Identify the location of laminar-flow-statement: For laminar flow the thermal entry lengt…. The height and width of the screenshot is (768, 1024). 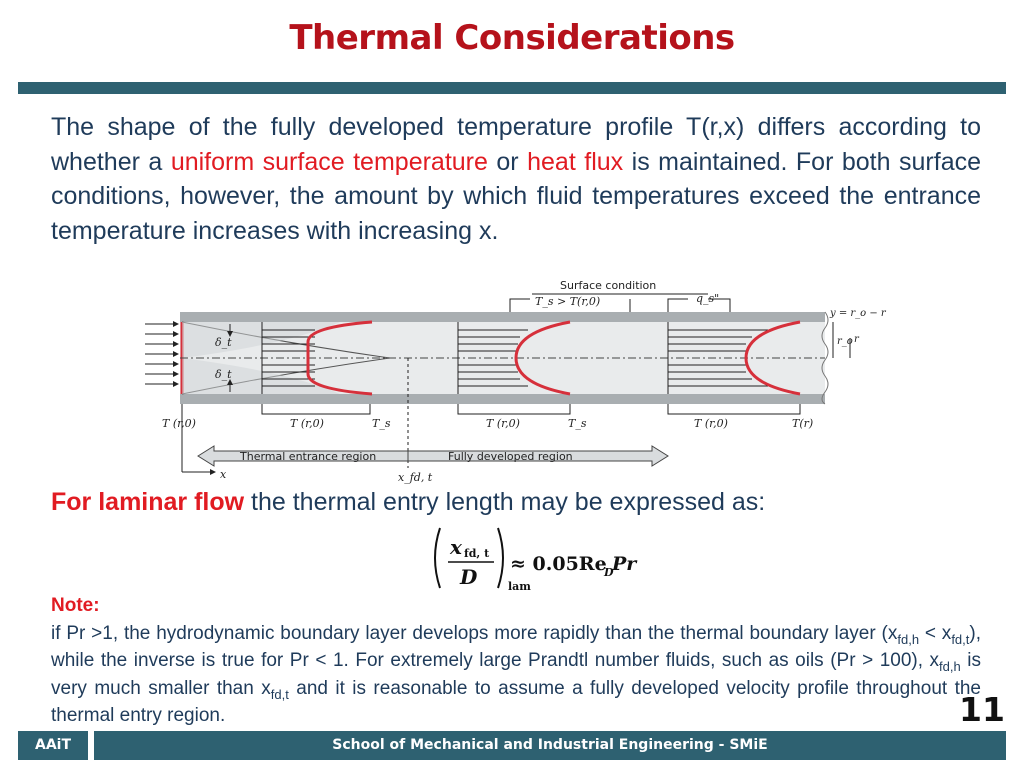
(521, 502).